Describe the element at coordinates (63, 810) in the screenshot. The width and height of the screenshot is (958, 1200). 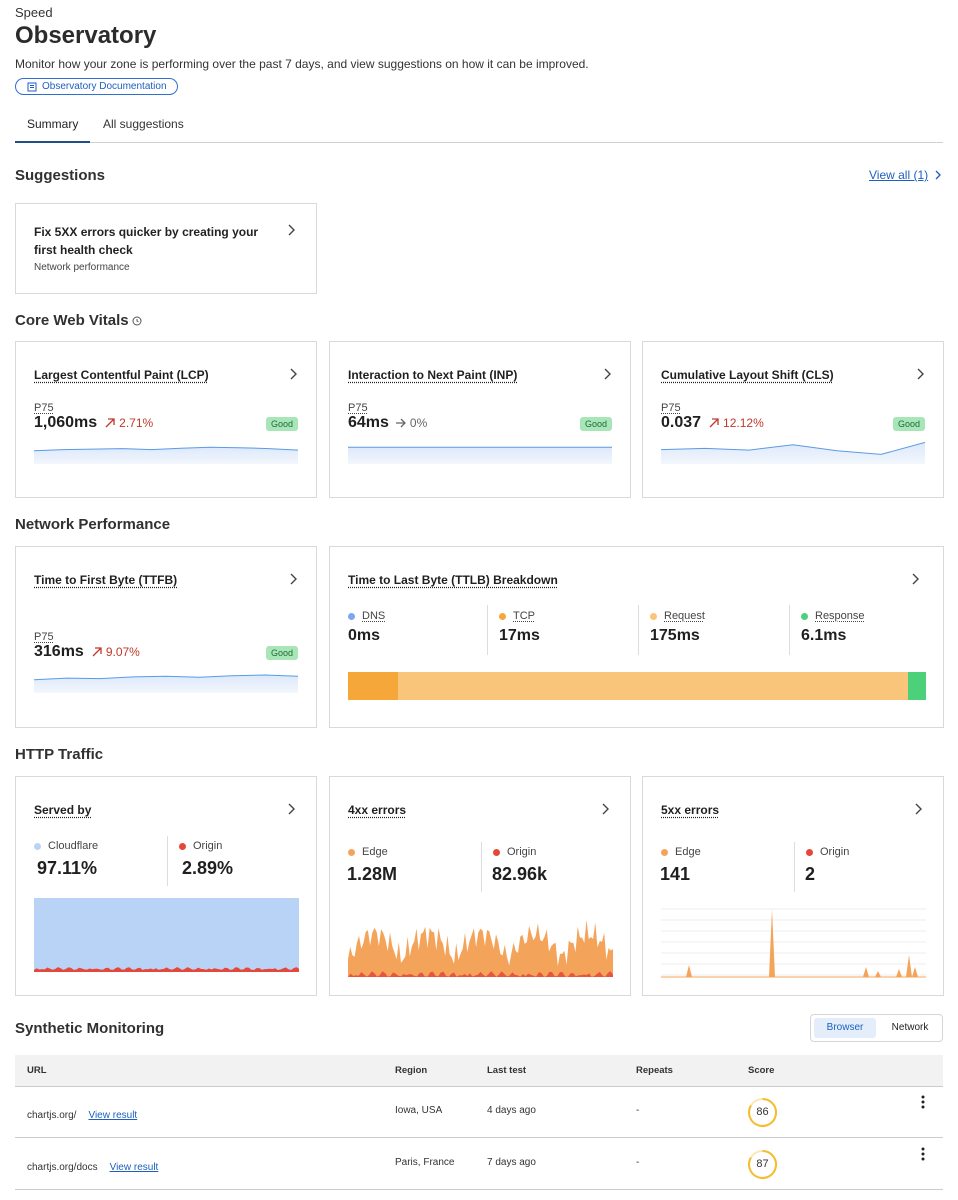
I see `card-title: Served by` at that location.